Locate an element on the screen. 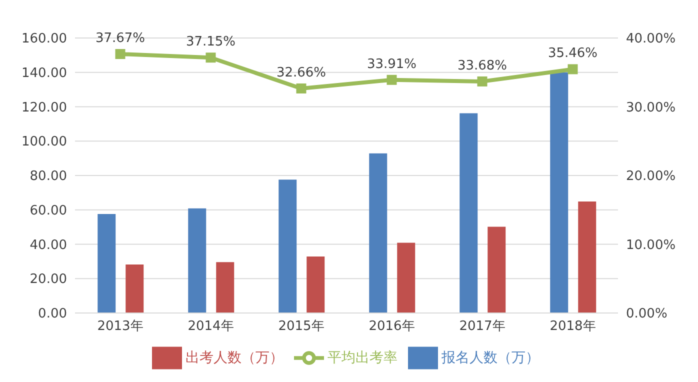 The image size is (698, 382). y2-tick-label: 20.00% is located at coordinates (651, 176).